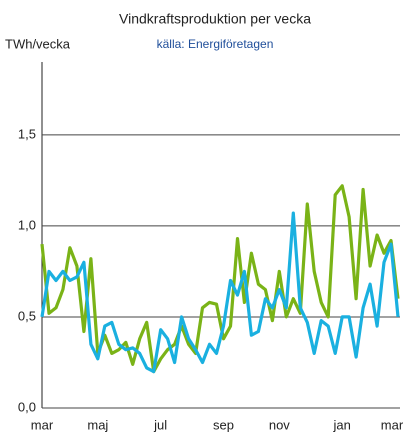 The height and width of the screenshot is (435, 406). What do you see at coordinates (341, 424) in the screenshot?
I see `x-tick-label: jan` at bounding box center [341, 424].